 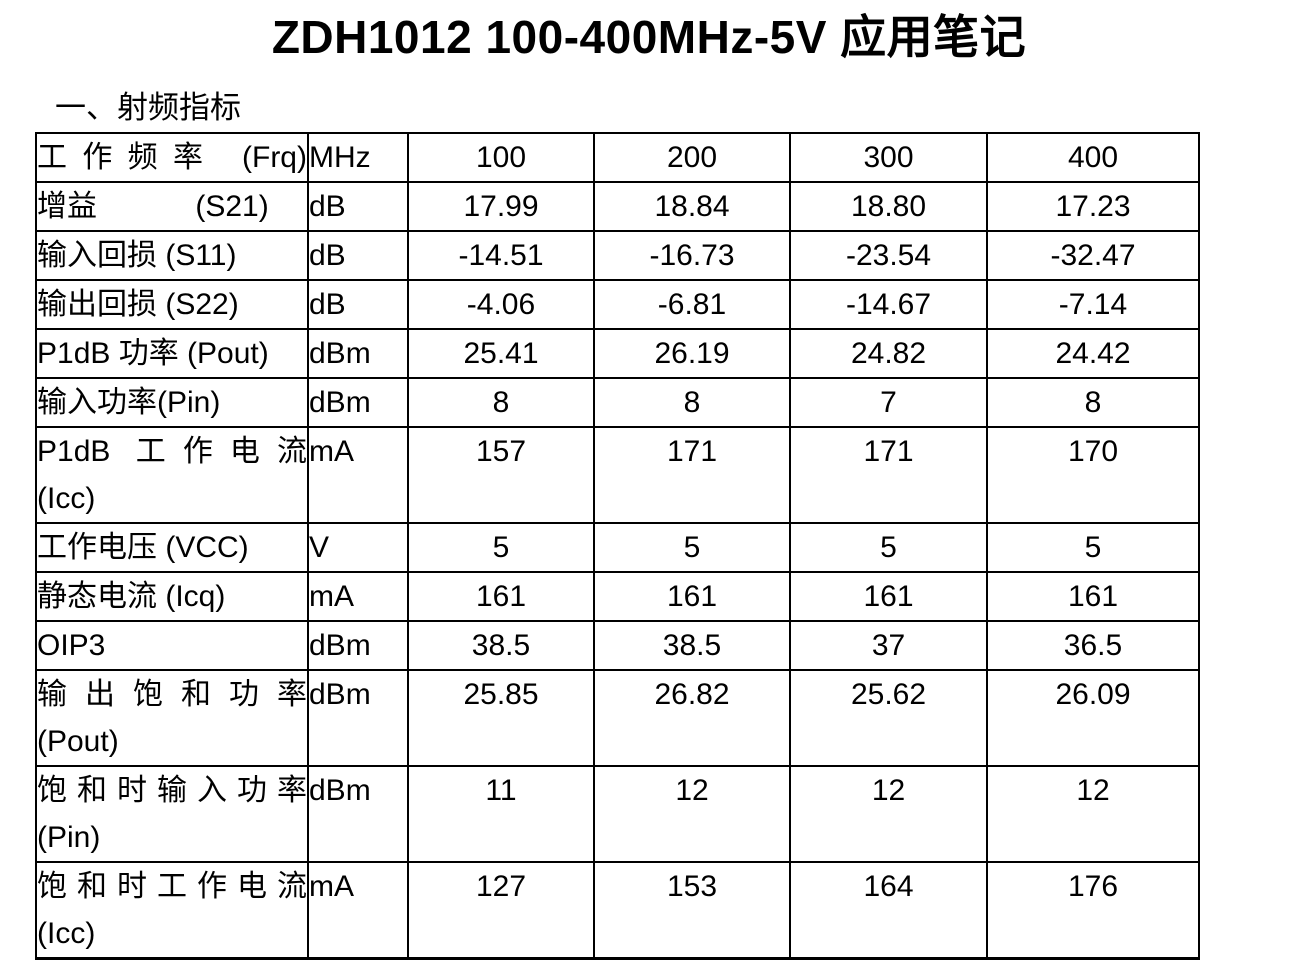 I want to click on spec-value-cell: 26.09, so click(x=1093, y=718).